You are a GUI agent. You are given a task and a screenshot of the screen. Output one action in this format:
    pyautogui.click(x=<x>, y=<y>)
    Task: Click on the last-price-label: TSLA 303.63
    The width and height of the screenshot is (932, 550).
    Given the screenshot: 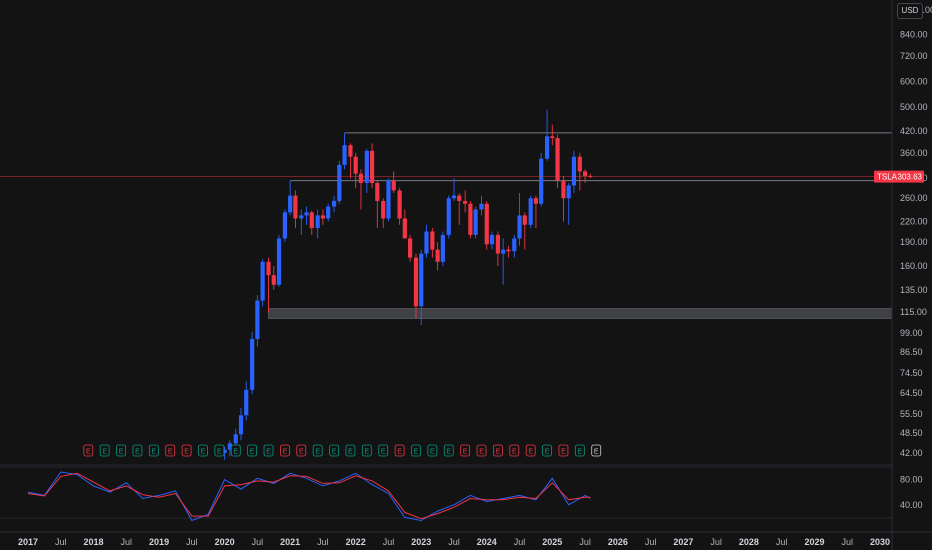 What is the action you would take?
    pyautogui.click(x=899, y=176)
    